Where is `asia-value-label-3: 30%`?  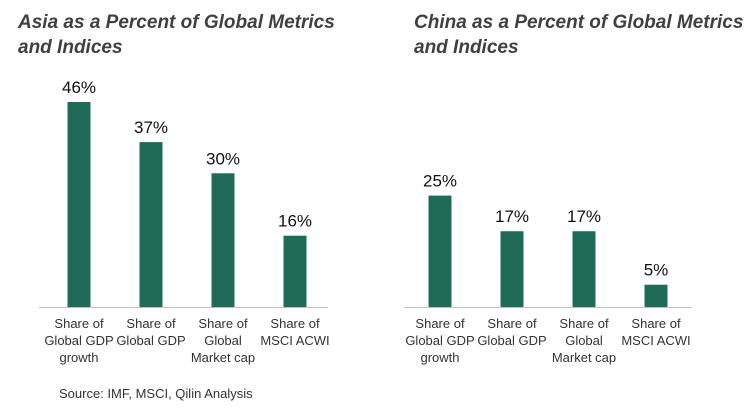 asia-value-label-3: 30% is located at coordinates (223, 158).